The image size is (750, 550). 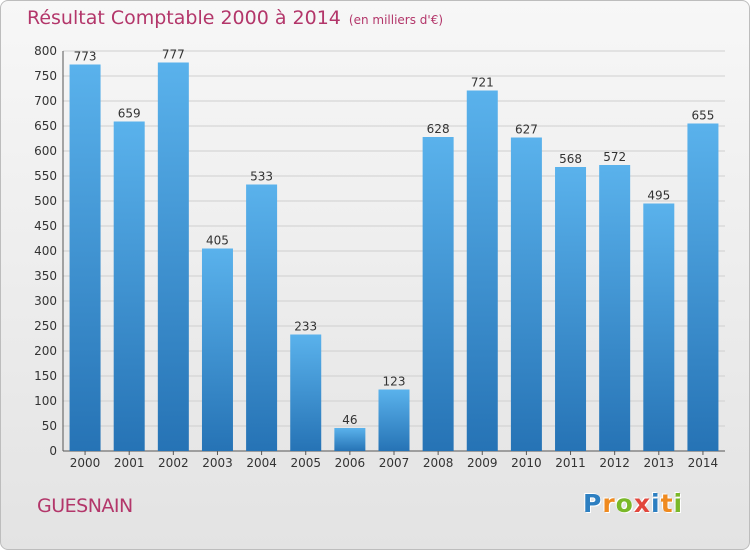 I want to click on data-label: 655, so click(x=702, y=116).